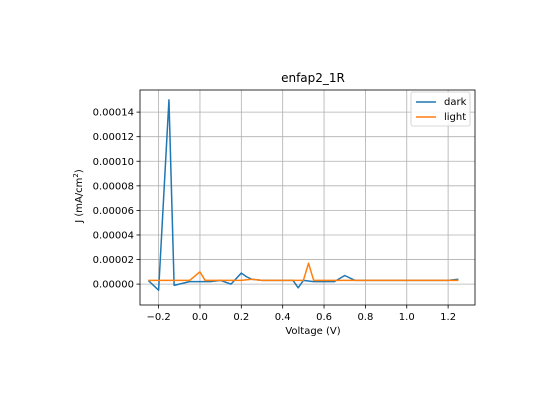 Image resolution: width=547 pixels, height=408 pixels. What do you see at coordinates (113, 186) in the screenshot?
I see `y-tick-label: 0.00008` at bounding box center [113, 186].